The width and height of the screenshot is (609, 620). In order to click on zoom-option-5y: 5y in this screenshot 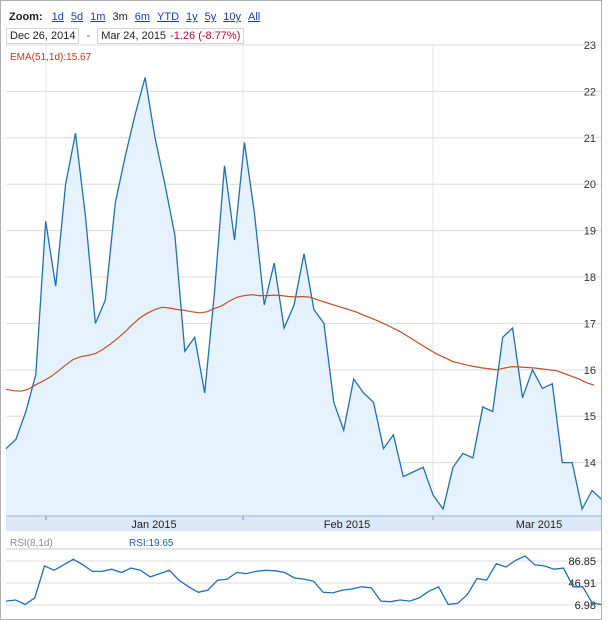, I will do `click(210, 17)`.